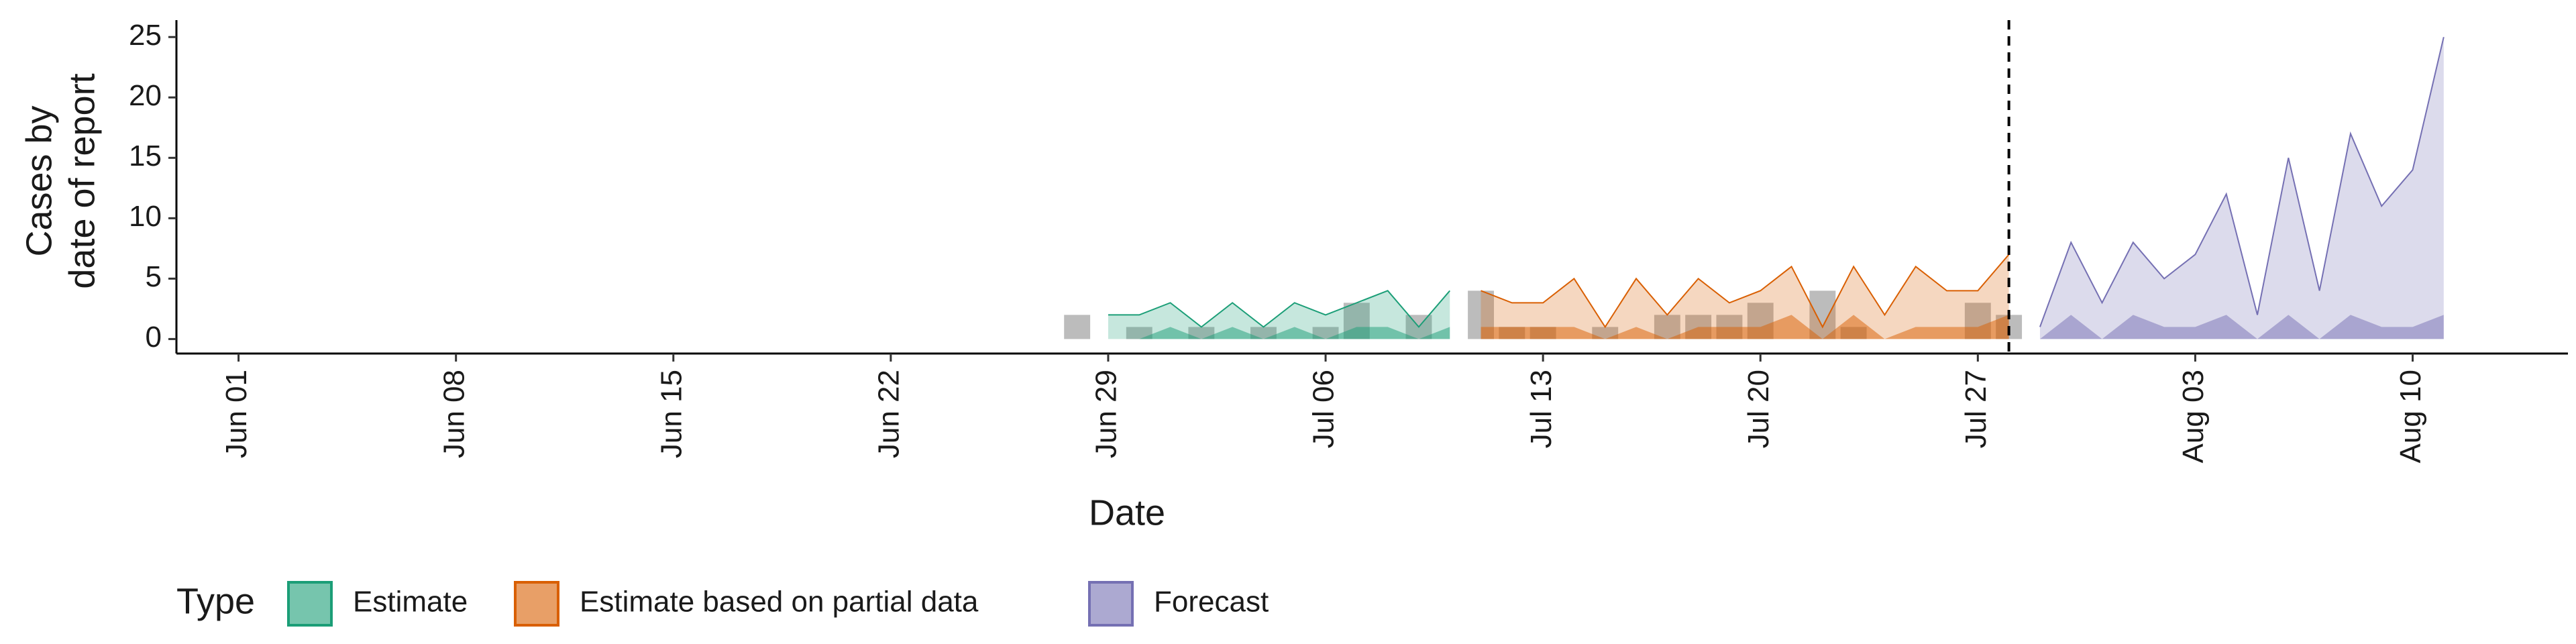 This screenshot has width=2576, height=644. I want to click on ribbon-outer, so click(2241, 188).